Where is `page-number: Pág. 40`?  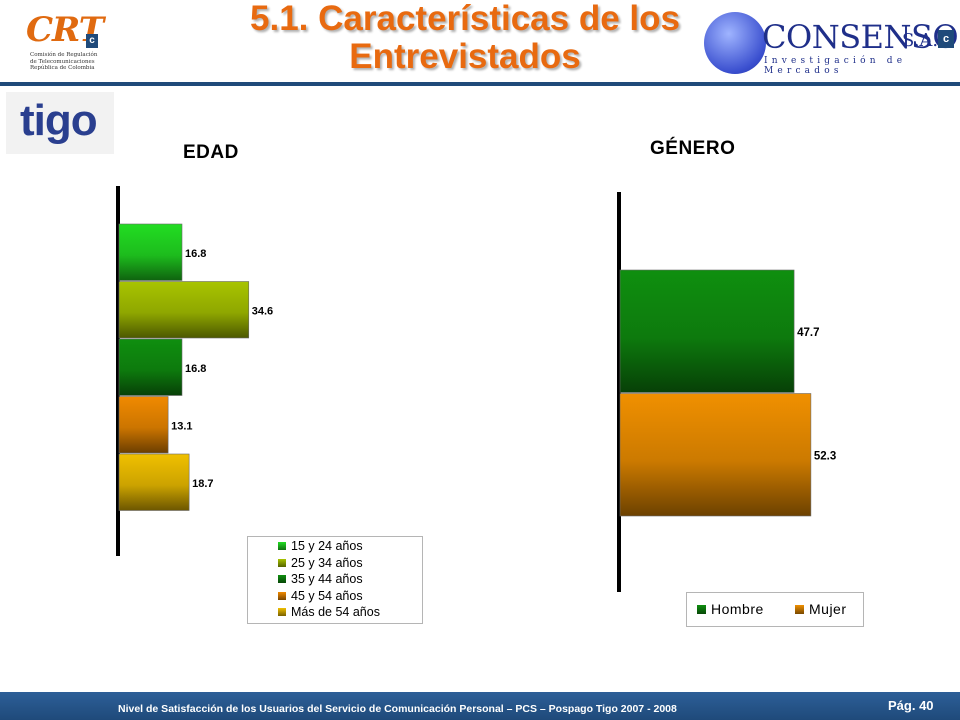
page-number: Pág. 40 is located at coordinates (911, 705).